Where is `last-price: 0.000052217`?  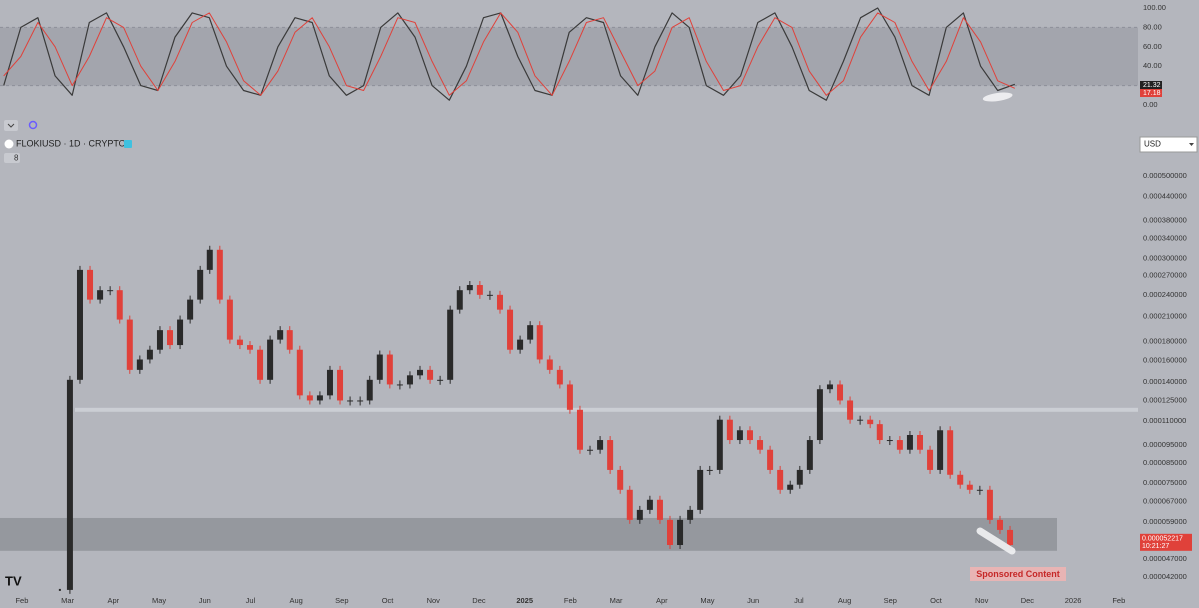 last-price: 0.000052217 is located at coordinates (1162, 539).